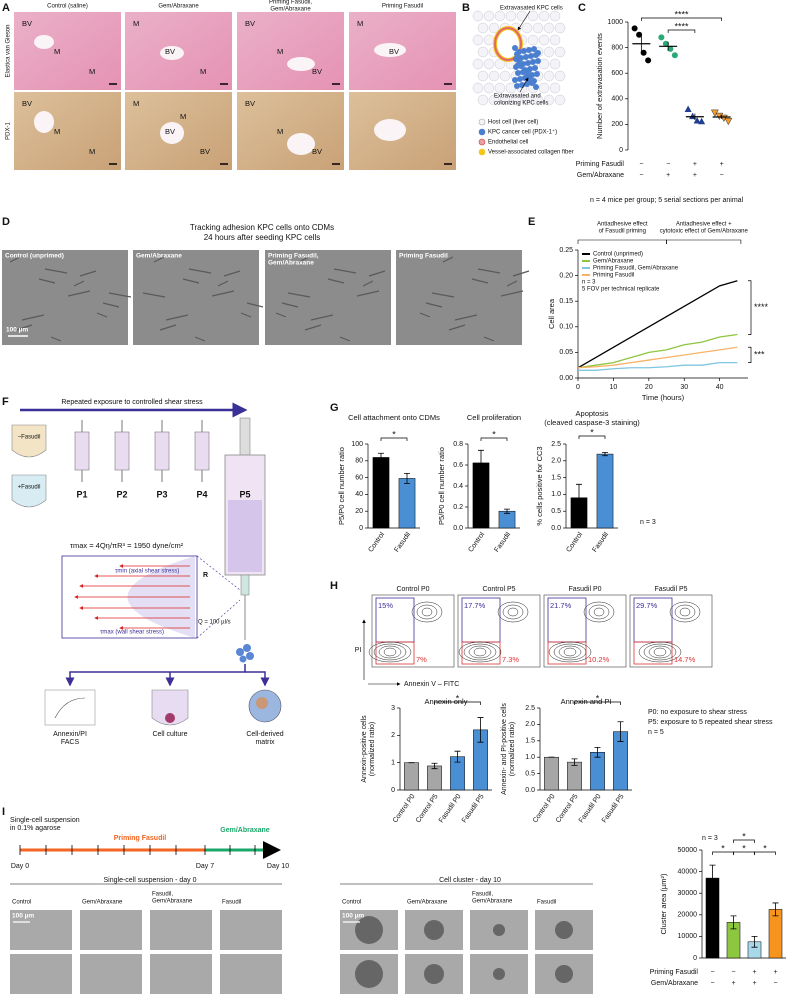  What do you see at coordinates (589, 283) in the screenshot?
I see `note: n = 3` at bounding box center [589, 283].